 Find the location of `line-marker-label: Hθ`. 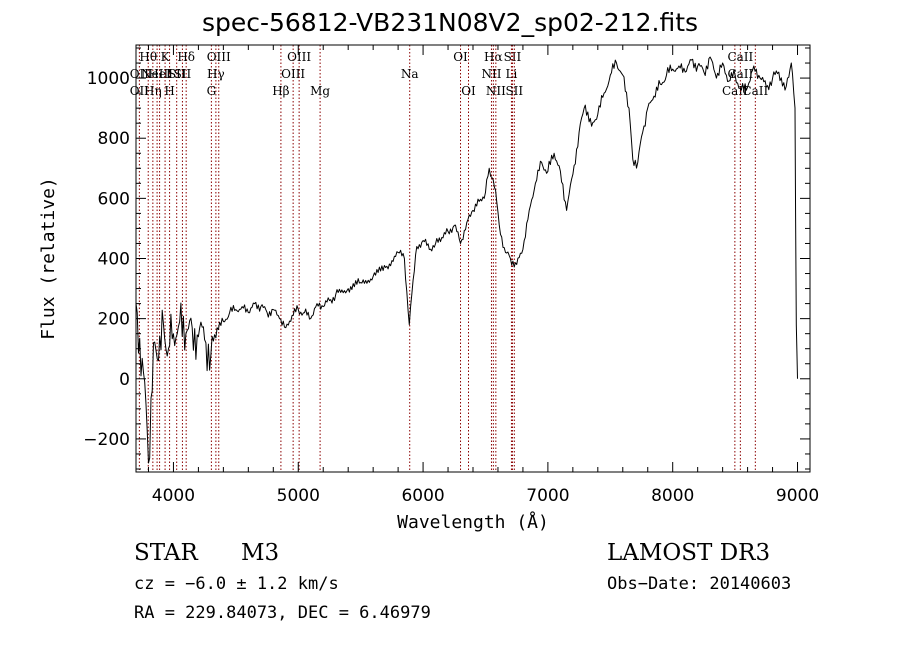

line-marker-label: Hθ is located at coordinates (148, 57).